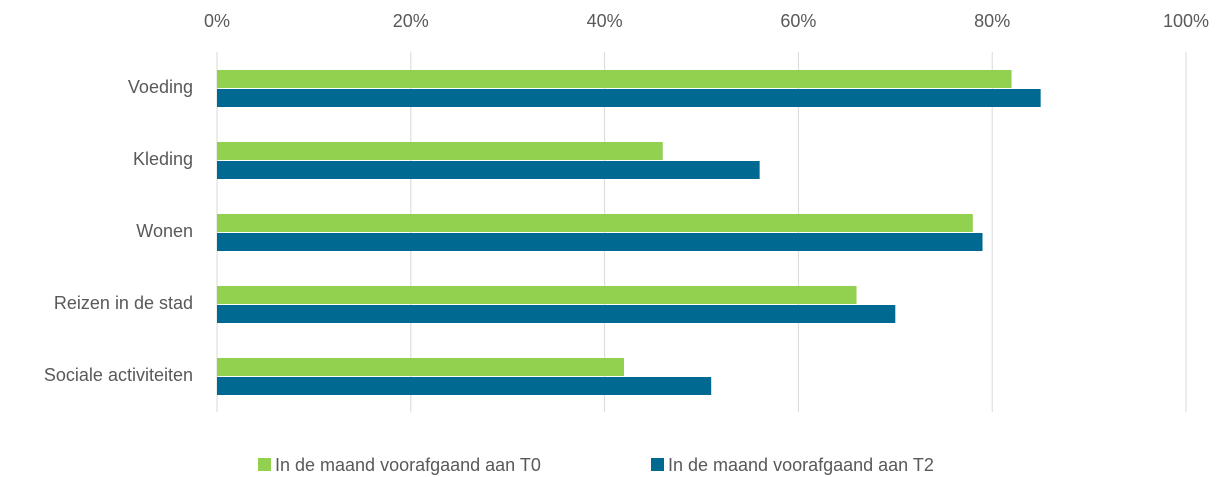  What do you see at coordinates (118, 375) in the screenshot?
I see `y-tick-label: Sociale activiteiten` at bounding box center [118, 375].